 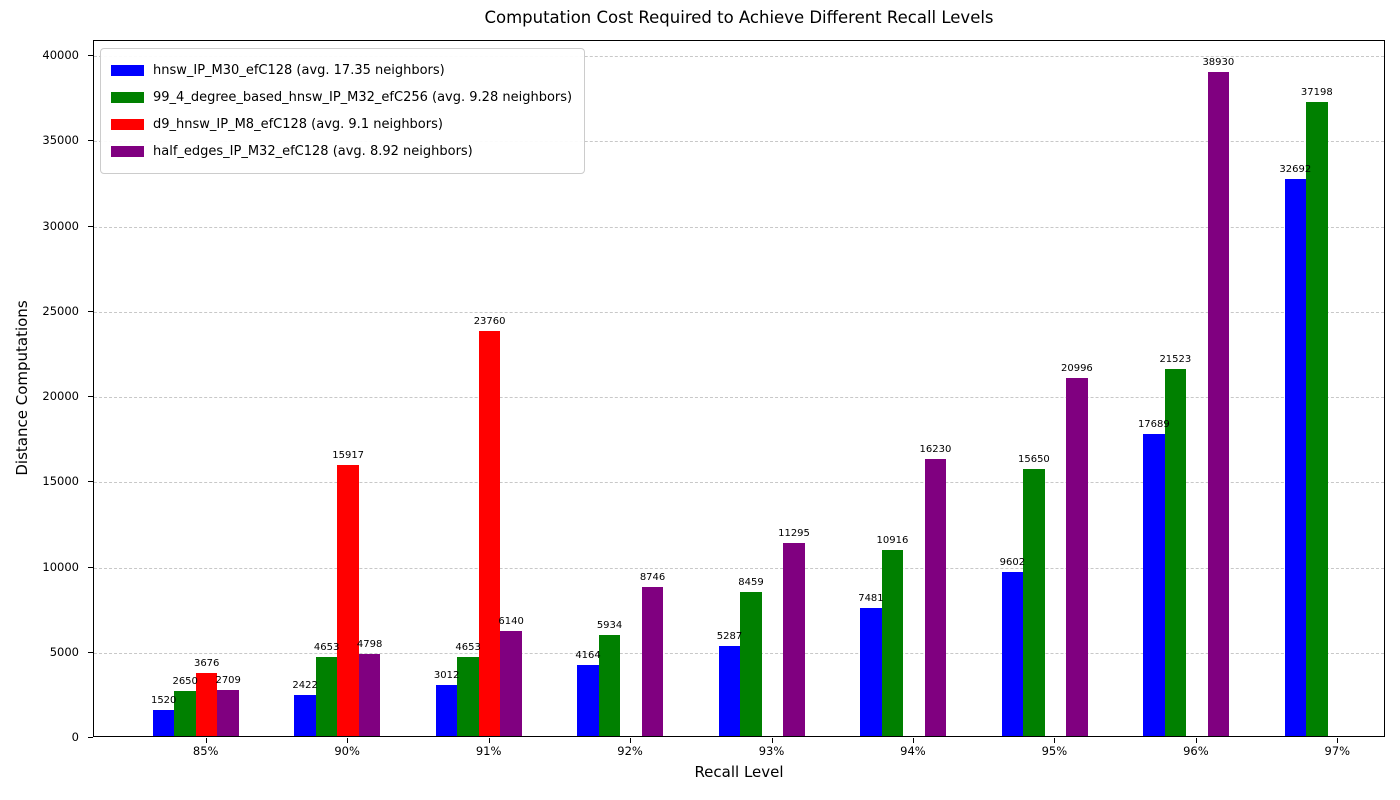 I want to click on bar-value-label: 2650, so click(x=185, y=681).